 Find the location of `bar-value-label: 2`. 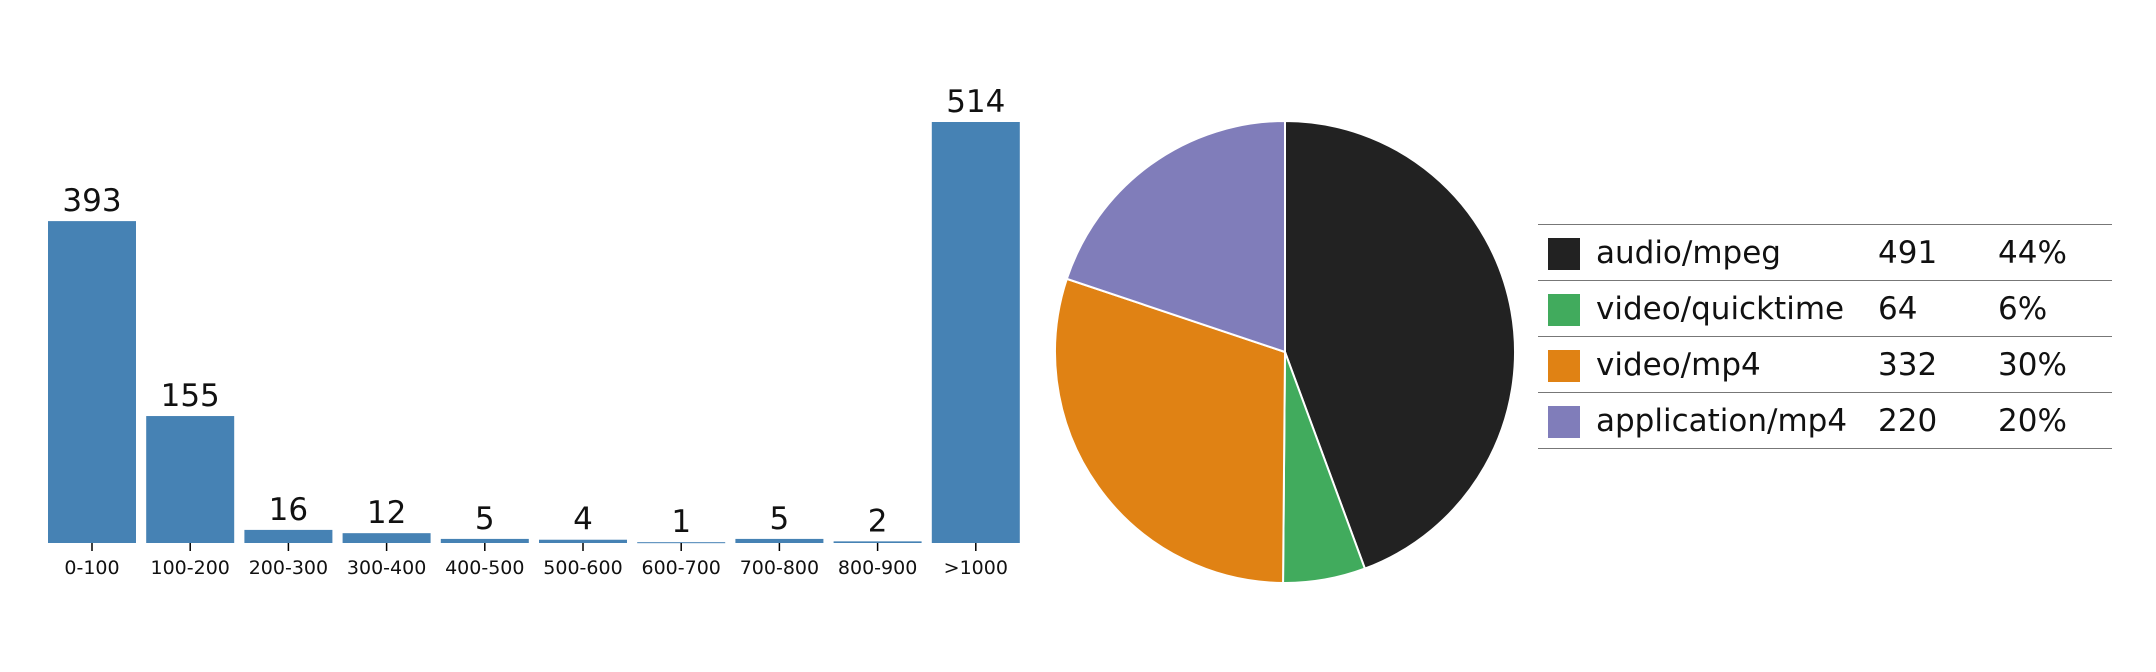

bar-value-label: 2 is located at coordinates (878, 521).